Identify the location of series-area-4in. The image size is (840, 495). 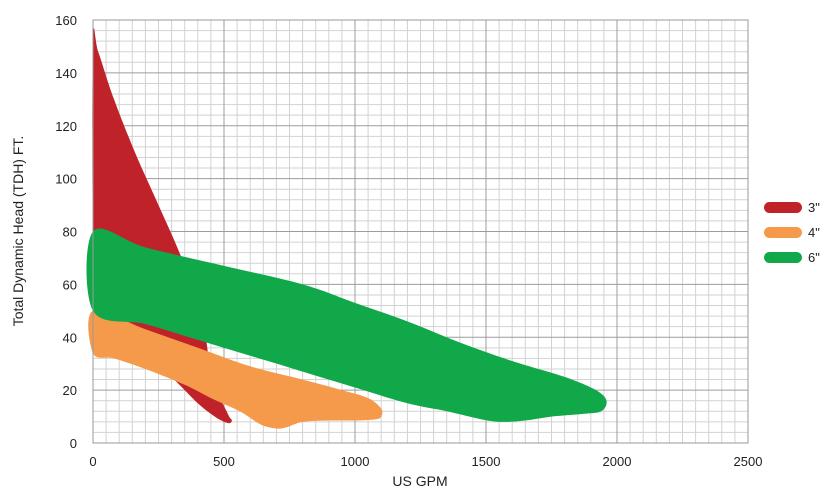
(235, 369).